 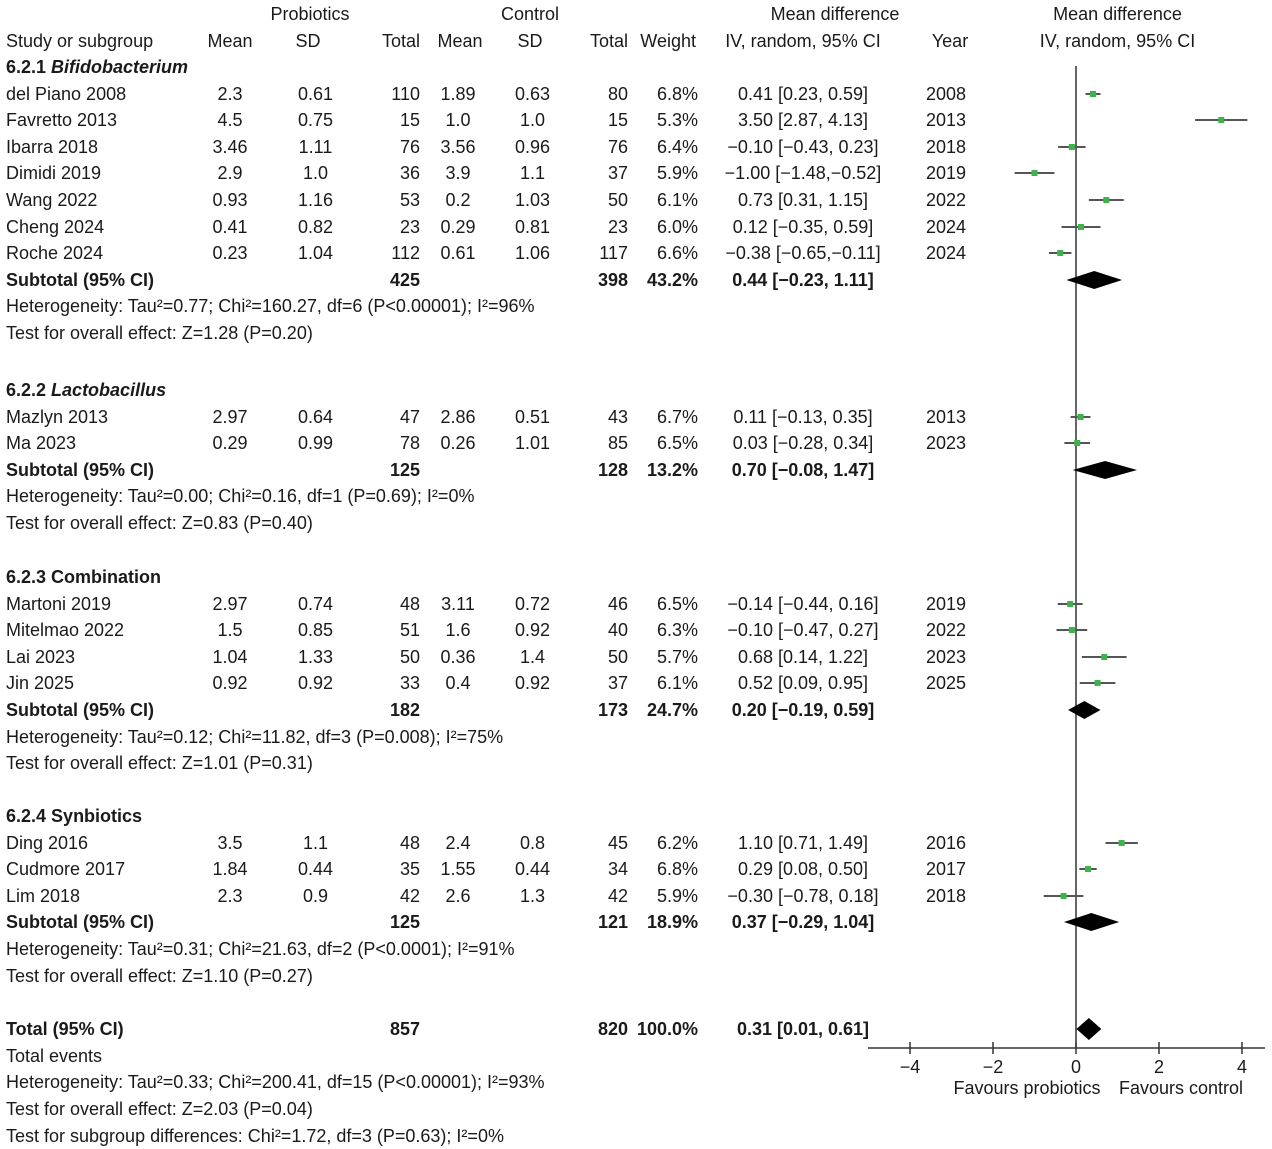 I want to click on probiotics-total: 53, so click(x=409, y=200).